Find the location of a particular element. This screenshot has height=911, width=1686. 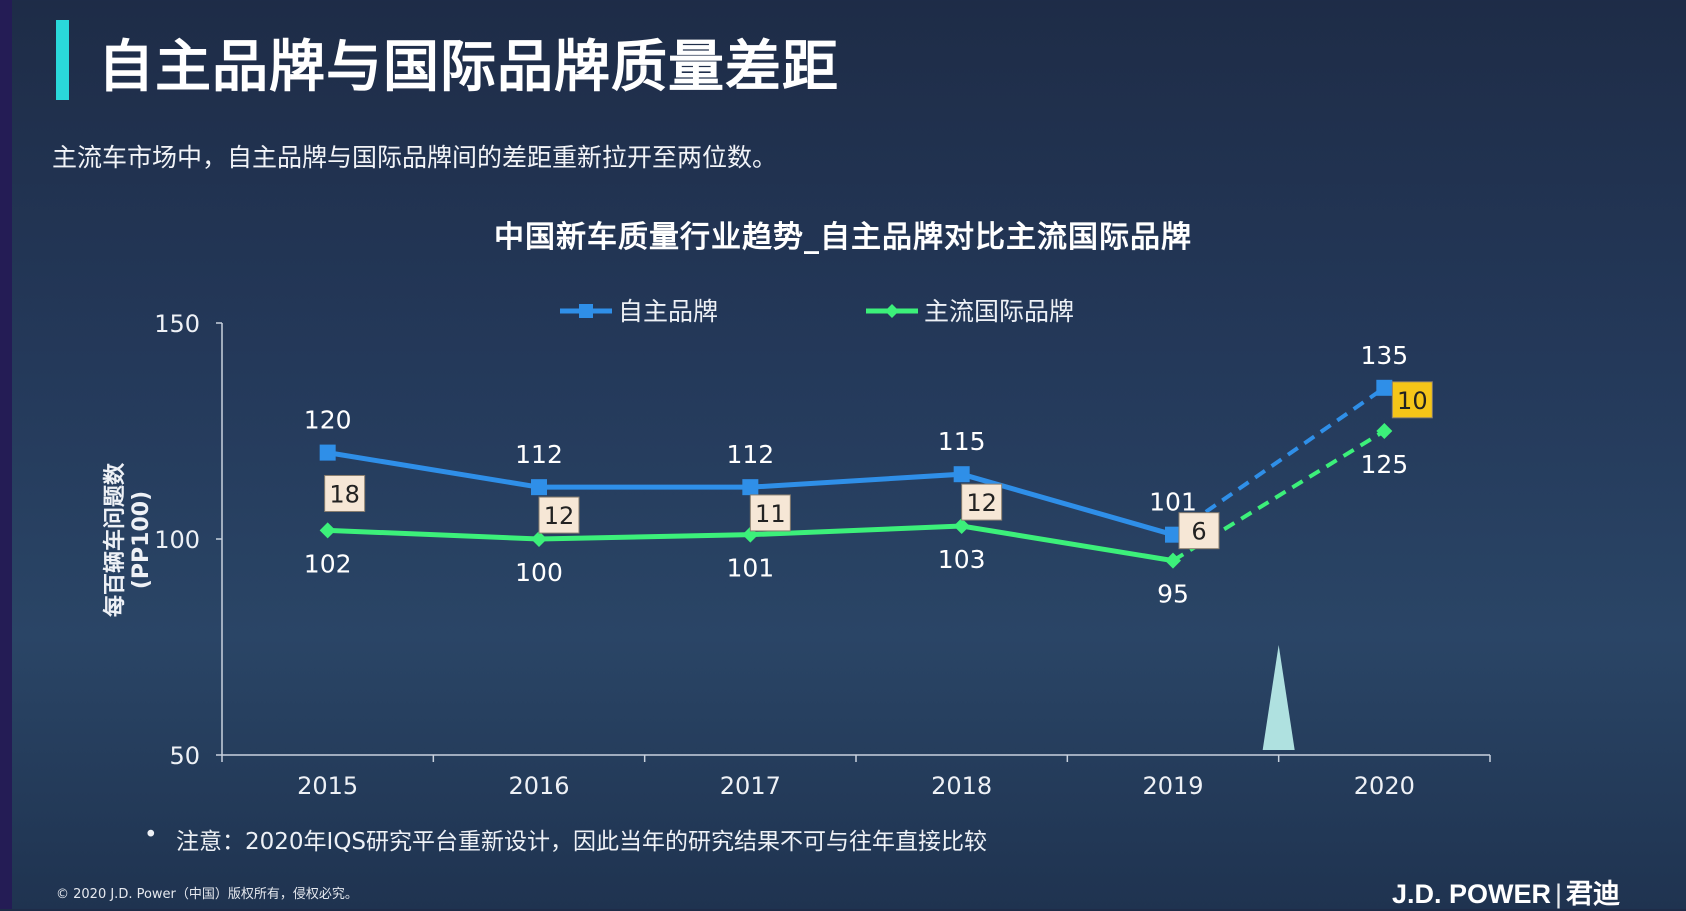

gap-label: 18 is located at coordinates (344, 494).